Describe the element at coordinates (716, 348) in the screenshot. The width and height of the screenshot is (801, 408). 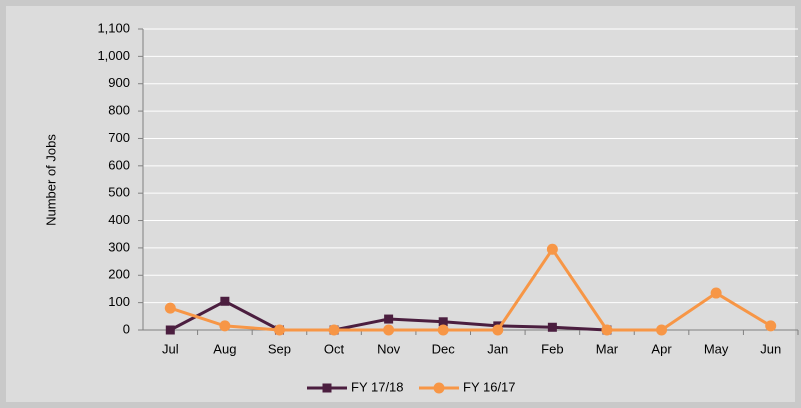
I see `x-tick-label: May` at that location.